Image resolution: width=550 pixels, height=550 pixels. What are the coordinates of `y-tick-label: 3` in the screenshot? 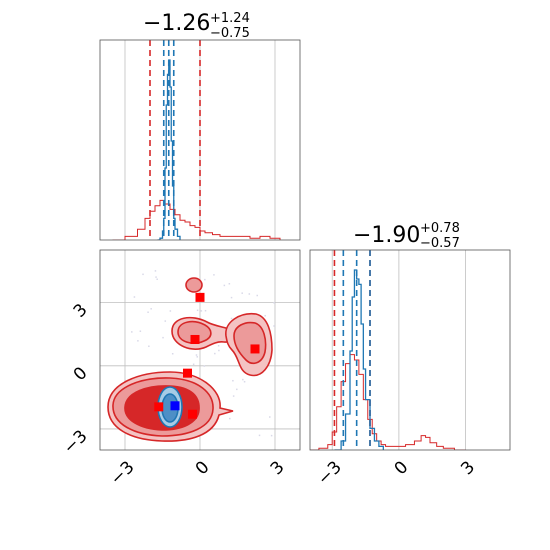 It's located at (81, 311).